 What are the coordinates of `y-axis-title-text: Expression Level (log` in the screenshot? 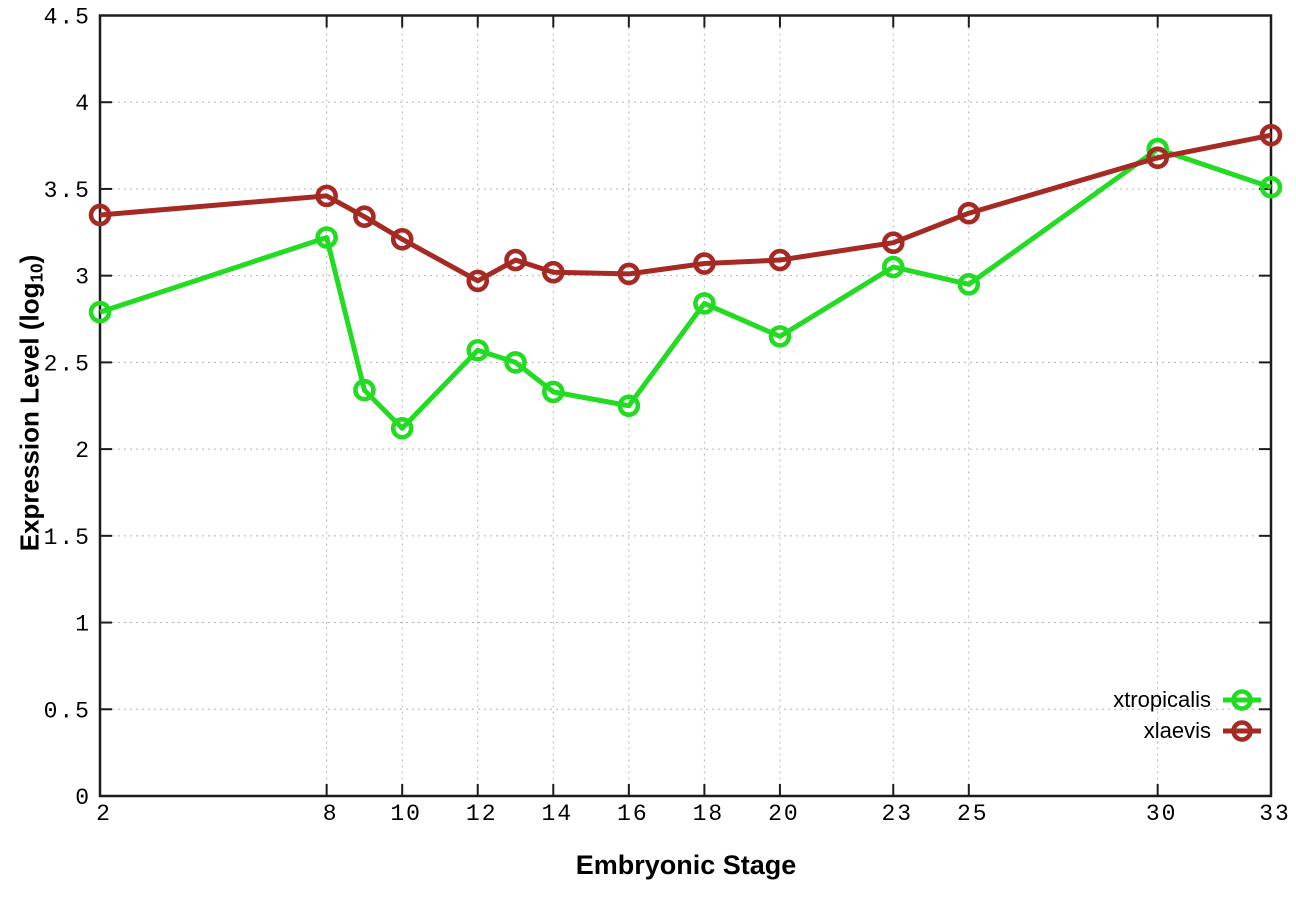 It's located at (29, 417).